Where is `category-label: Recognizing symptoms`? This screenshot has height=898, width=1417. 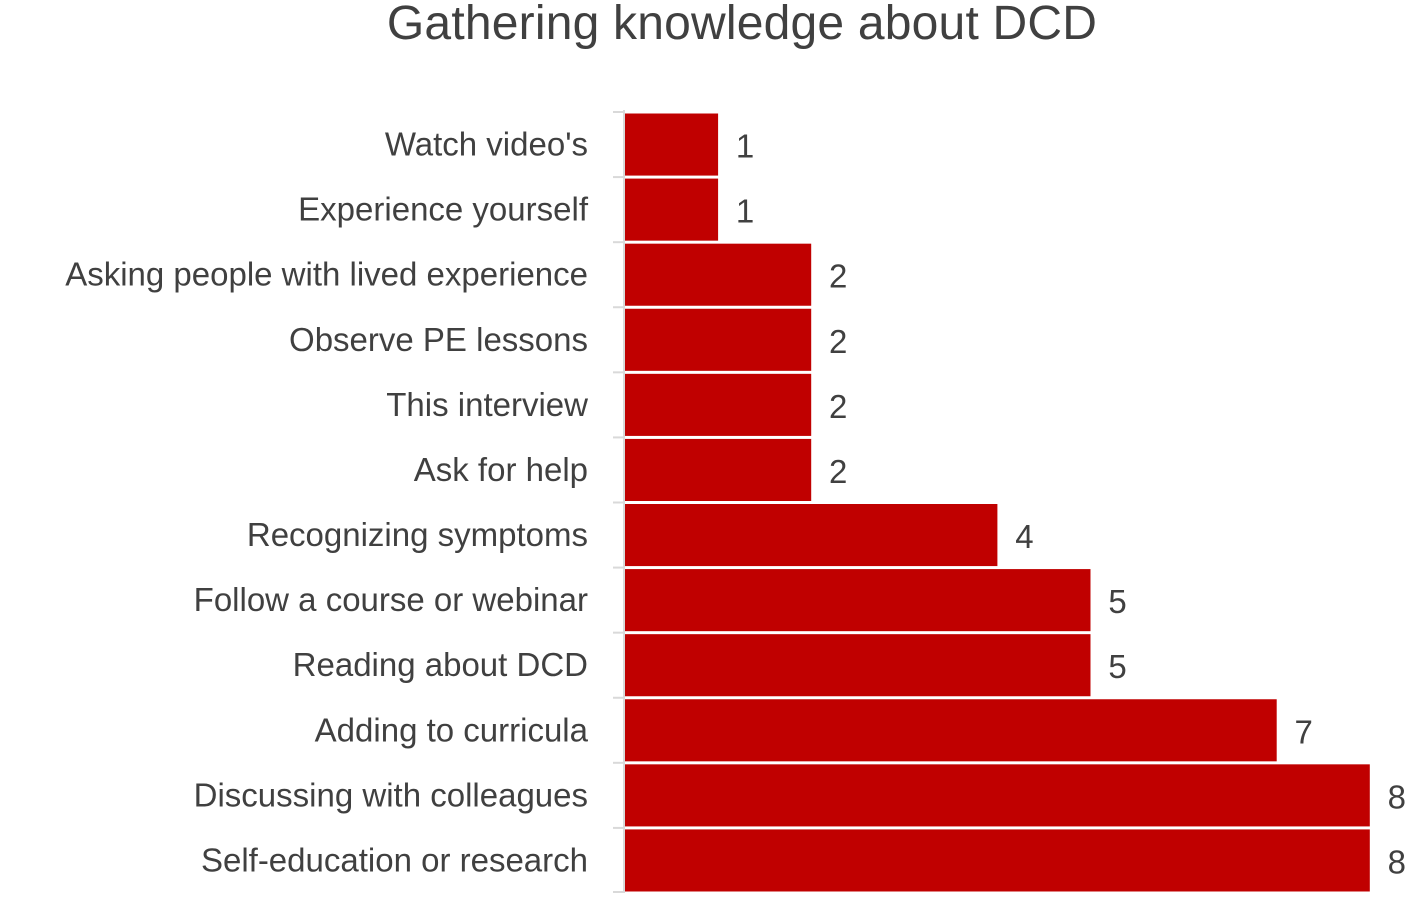
category-label: Recognizing symptoms is located at coordinates (417, 534).